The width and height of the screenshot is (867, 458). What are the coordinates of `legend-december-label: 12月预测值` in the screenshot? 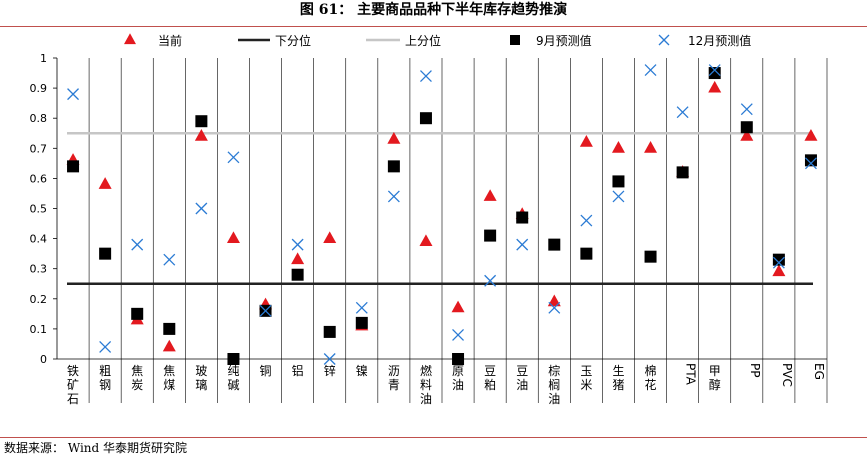 It's located at (719, 40).